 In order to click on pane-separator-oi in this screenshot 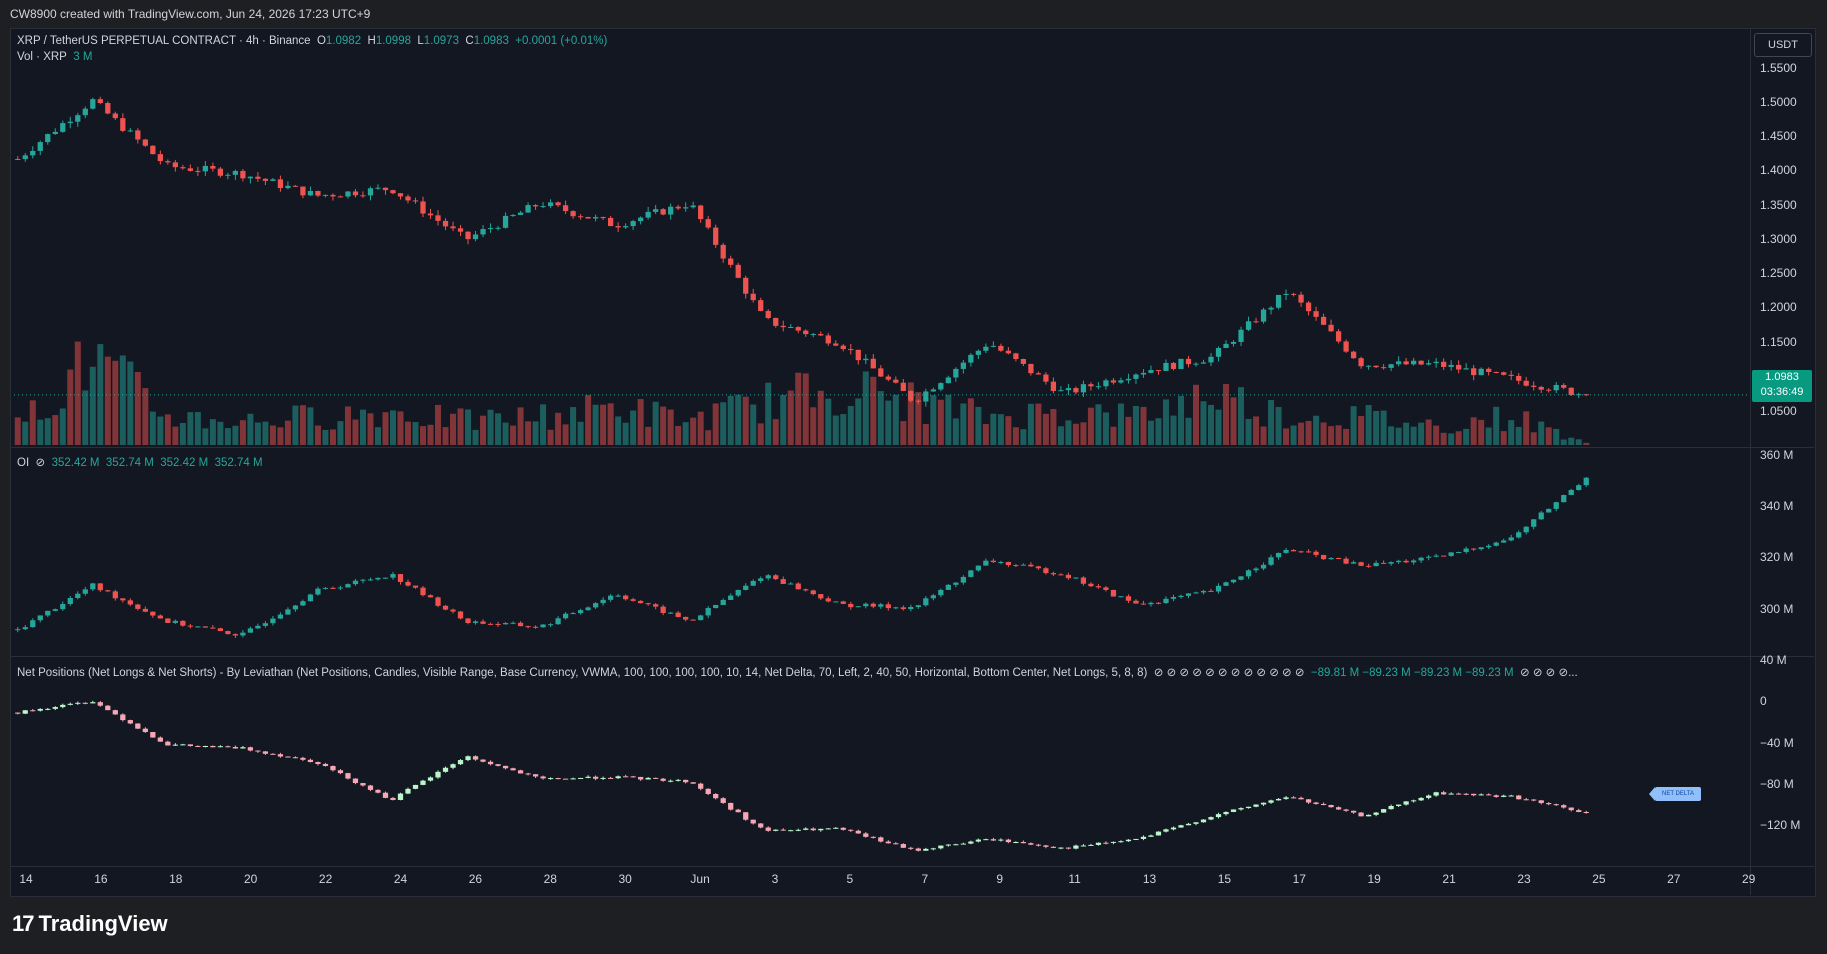, I will do `click(912, 447)`.